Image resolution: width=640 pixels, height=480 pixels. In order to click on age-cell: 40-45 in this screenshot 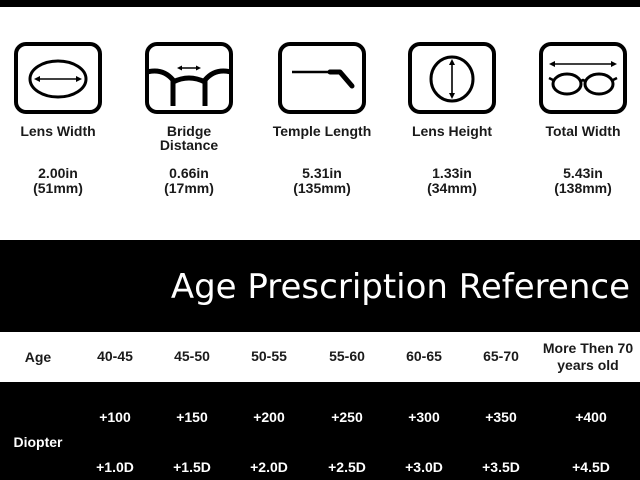, I will do `click(115, 356)`.